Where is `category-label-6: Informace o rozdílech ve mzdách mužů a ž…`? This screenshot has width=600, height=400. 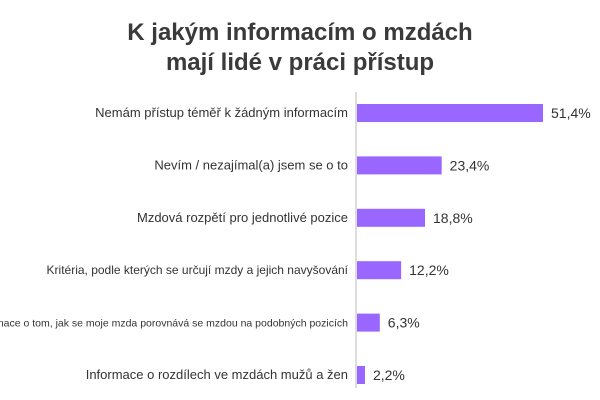 category-label-6: Informace o rozdílech ve mzdách mužů a ž… is located at coordinates (217, 374).